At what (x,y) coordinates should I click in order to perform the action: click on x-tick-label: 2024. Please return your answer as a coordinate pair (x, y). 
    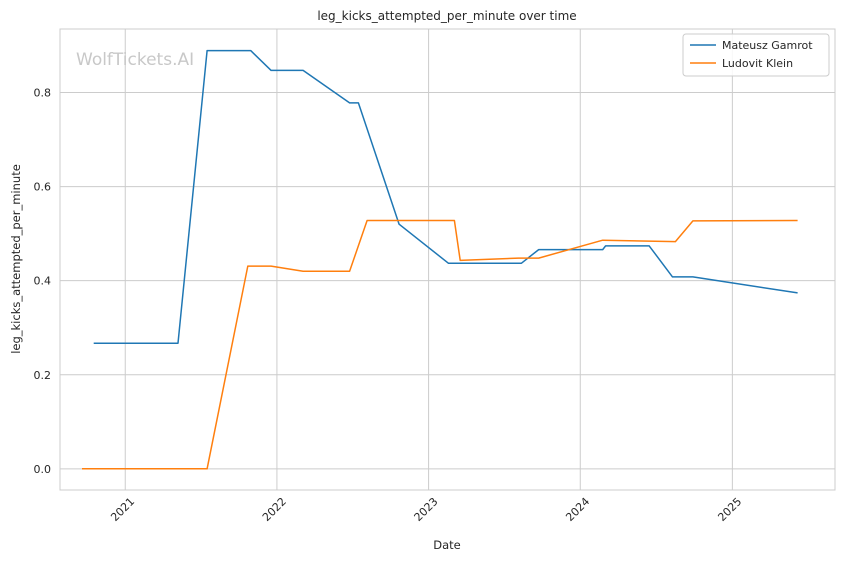
    Looking at the image, I should click on (577, 509).